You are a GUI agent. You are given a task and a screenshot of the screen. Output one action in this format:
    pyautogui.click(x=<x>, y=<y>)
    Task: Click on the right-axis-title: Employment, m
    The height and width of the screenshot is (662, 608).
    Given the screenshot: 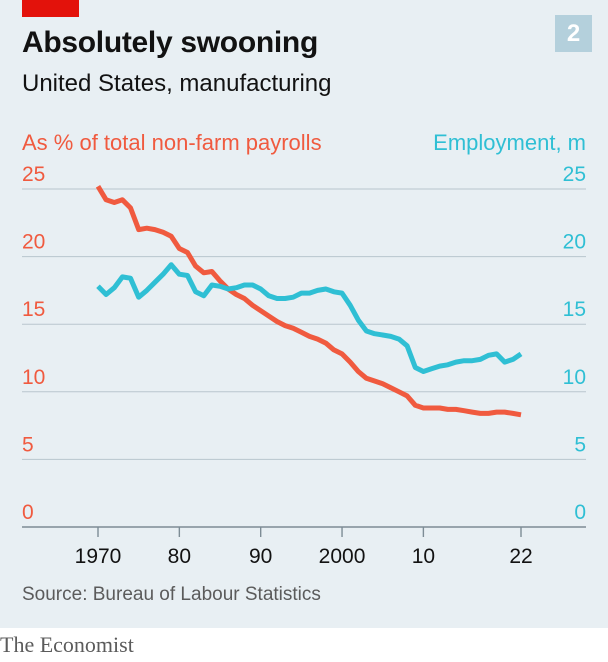 What is the action you would take?
    pyautogui.click(x=509, y=142)
    